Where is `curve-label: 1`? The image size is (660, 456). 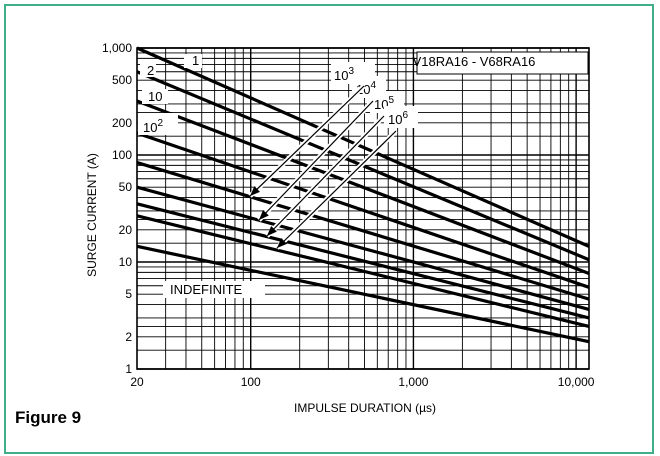 curve-label: 1 is located at coordinates (195, 60).